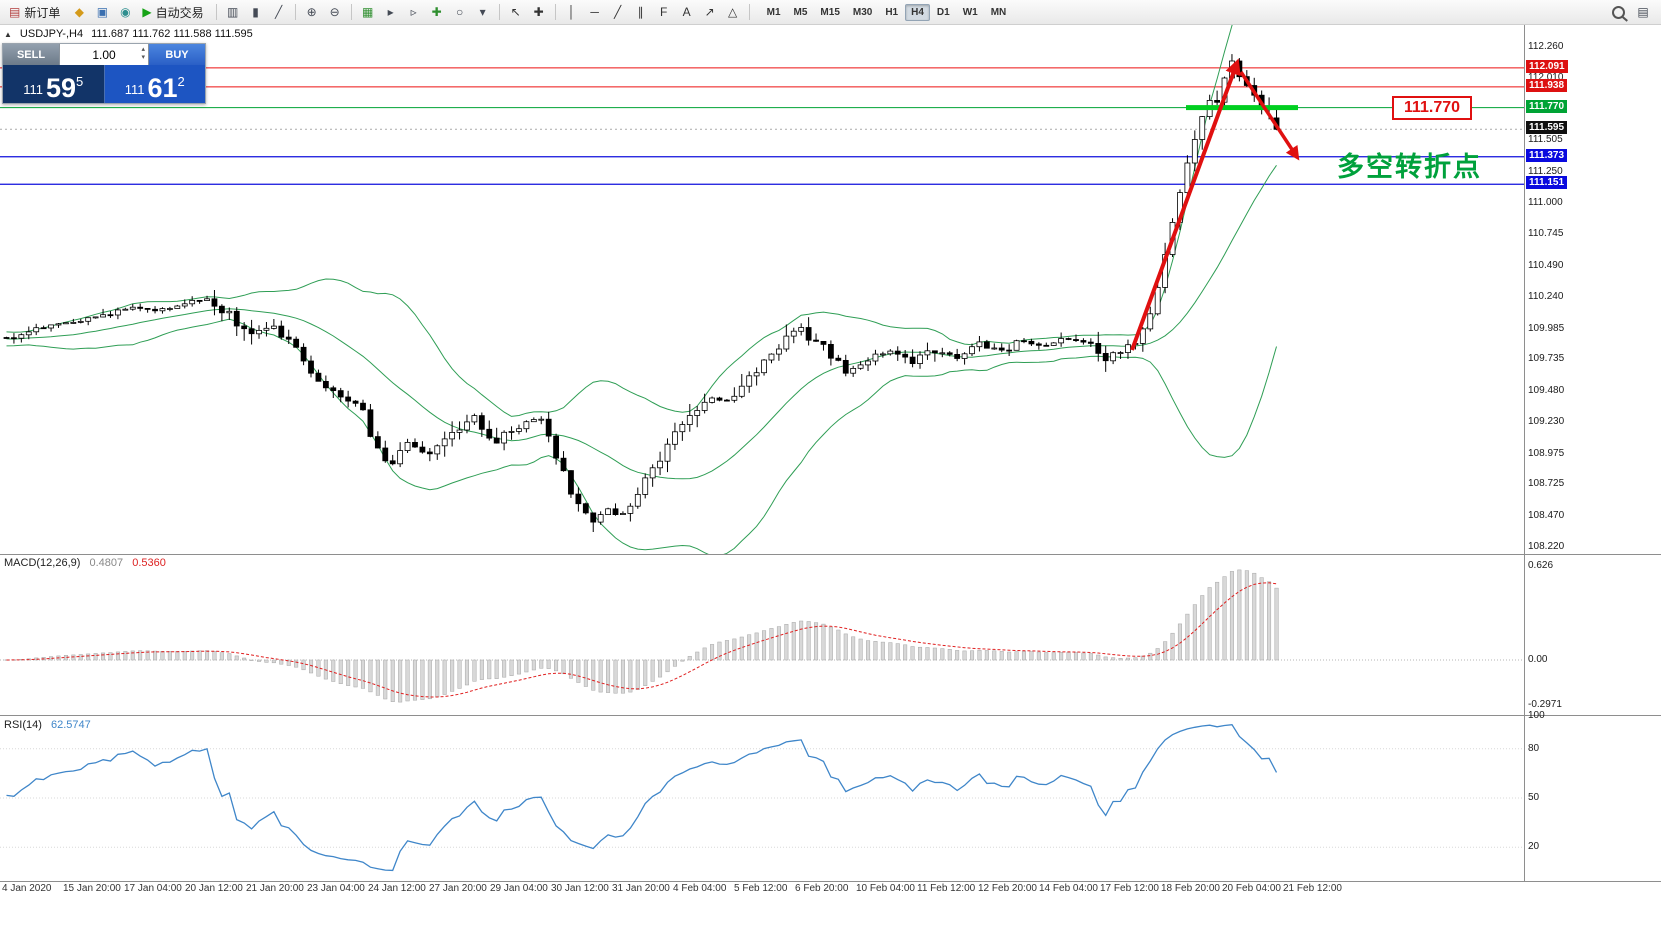 This screenshot has width=1661, height=948. Describe the element at coordinates (102, 12) in the screenshot. I see `profiles-icon: ▣` at that location.